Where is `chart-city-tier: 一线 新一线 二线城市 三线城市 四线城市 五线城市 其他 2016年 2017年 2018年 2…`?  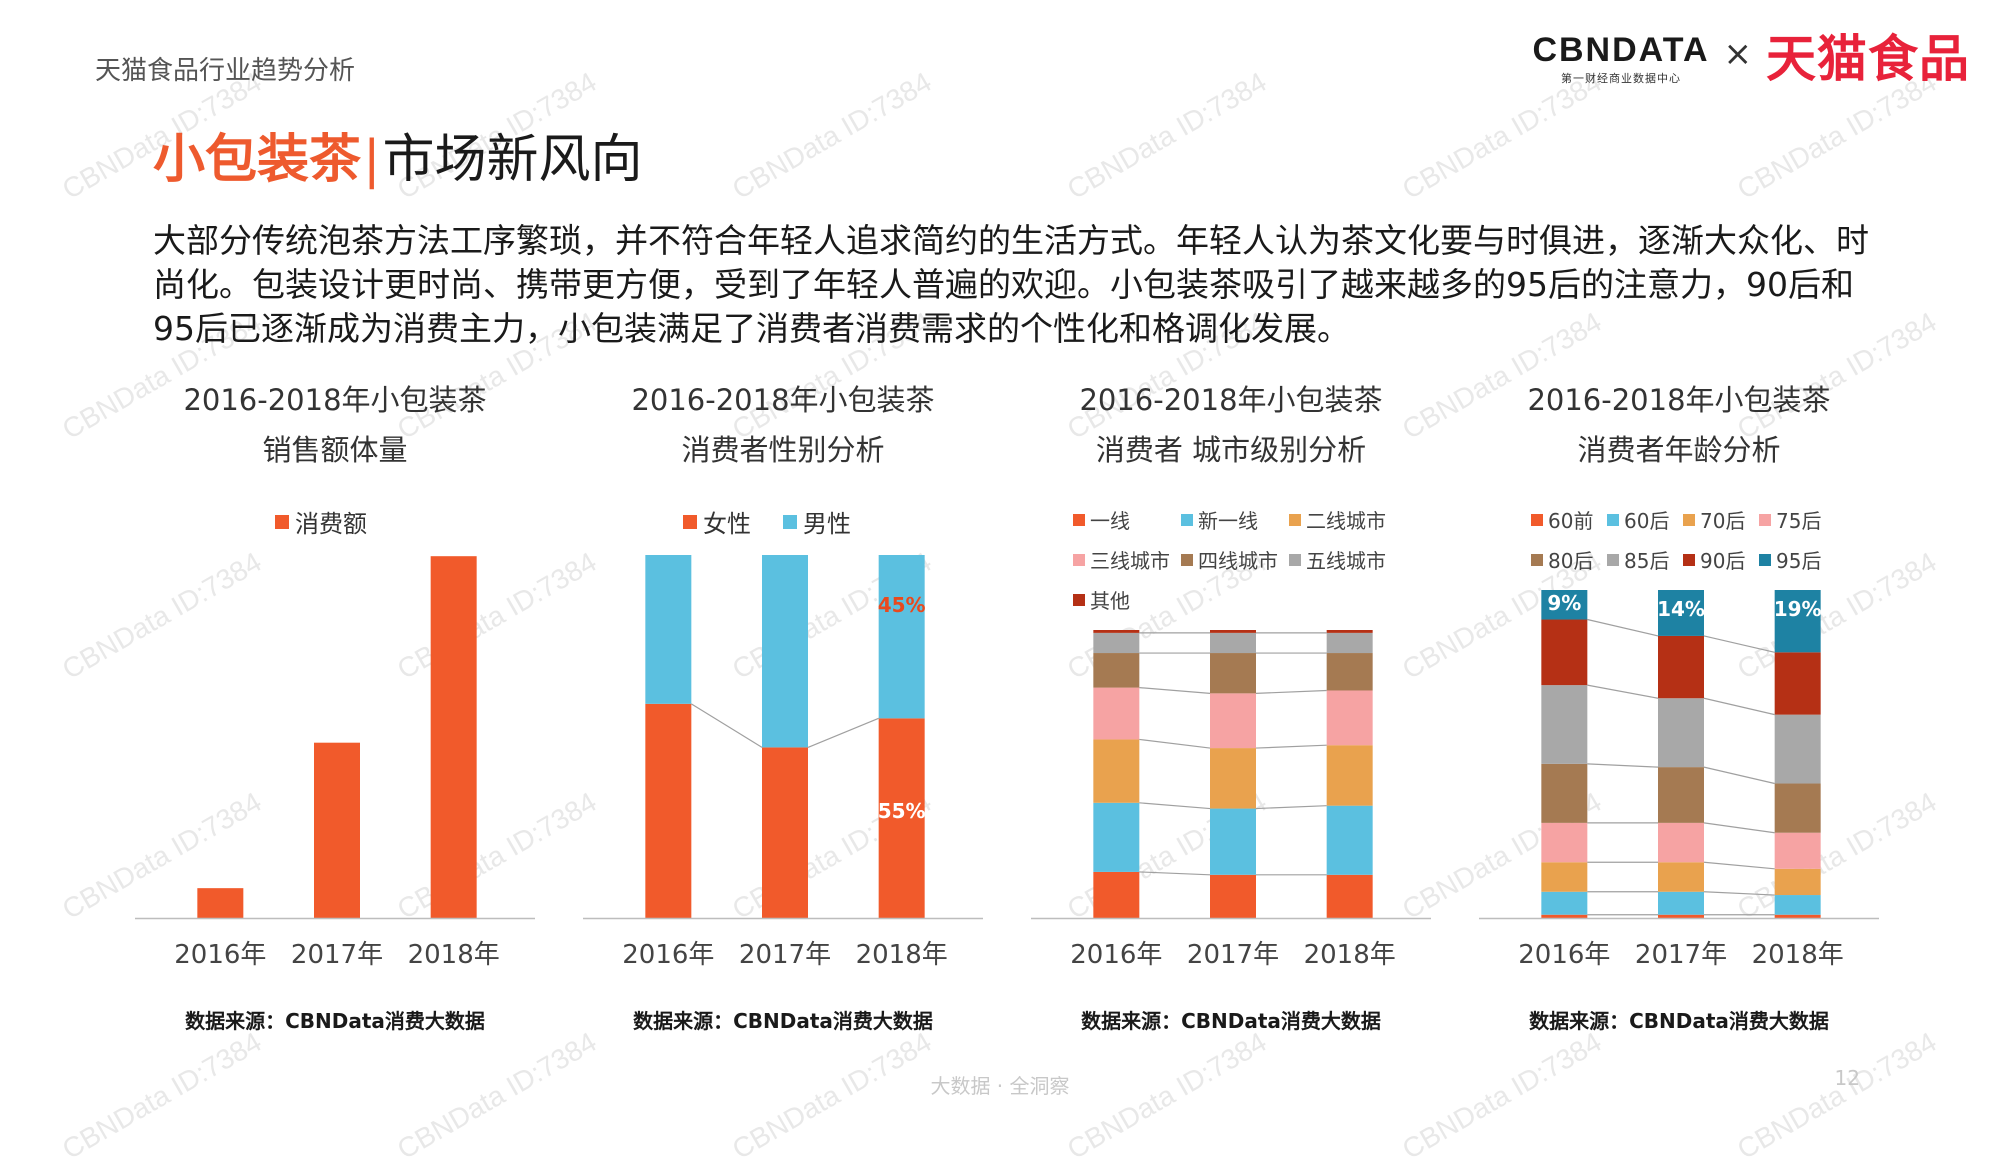
chart-city-tier: 一线 新一线 二线城市 三线城市 四线城市 五线城市 其他 2016年 2017年 2018年 2… is located at coordinates (1231, 705).